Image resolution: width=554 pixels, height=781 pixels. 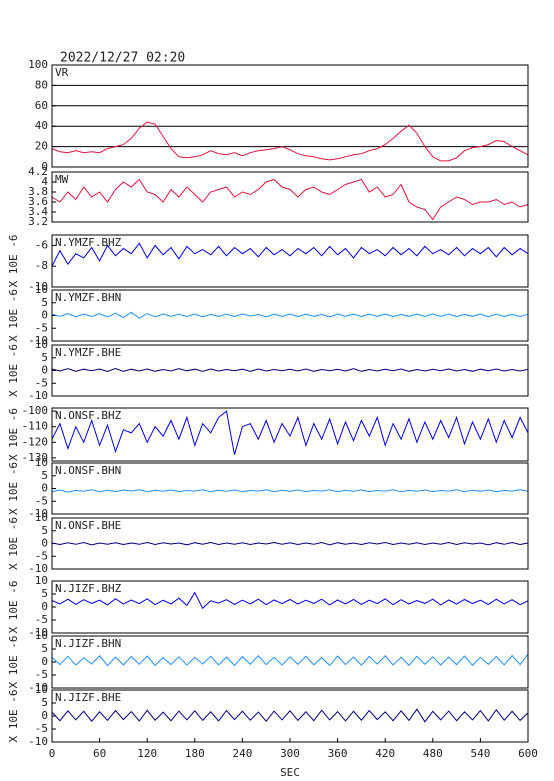 I want to click on panel-label: MW, so click(x=62, y=179).